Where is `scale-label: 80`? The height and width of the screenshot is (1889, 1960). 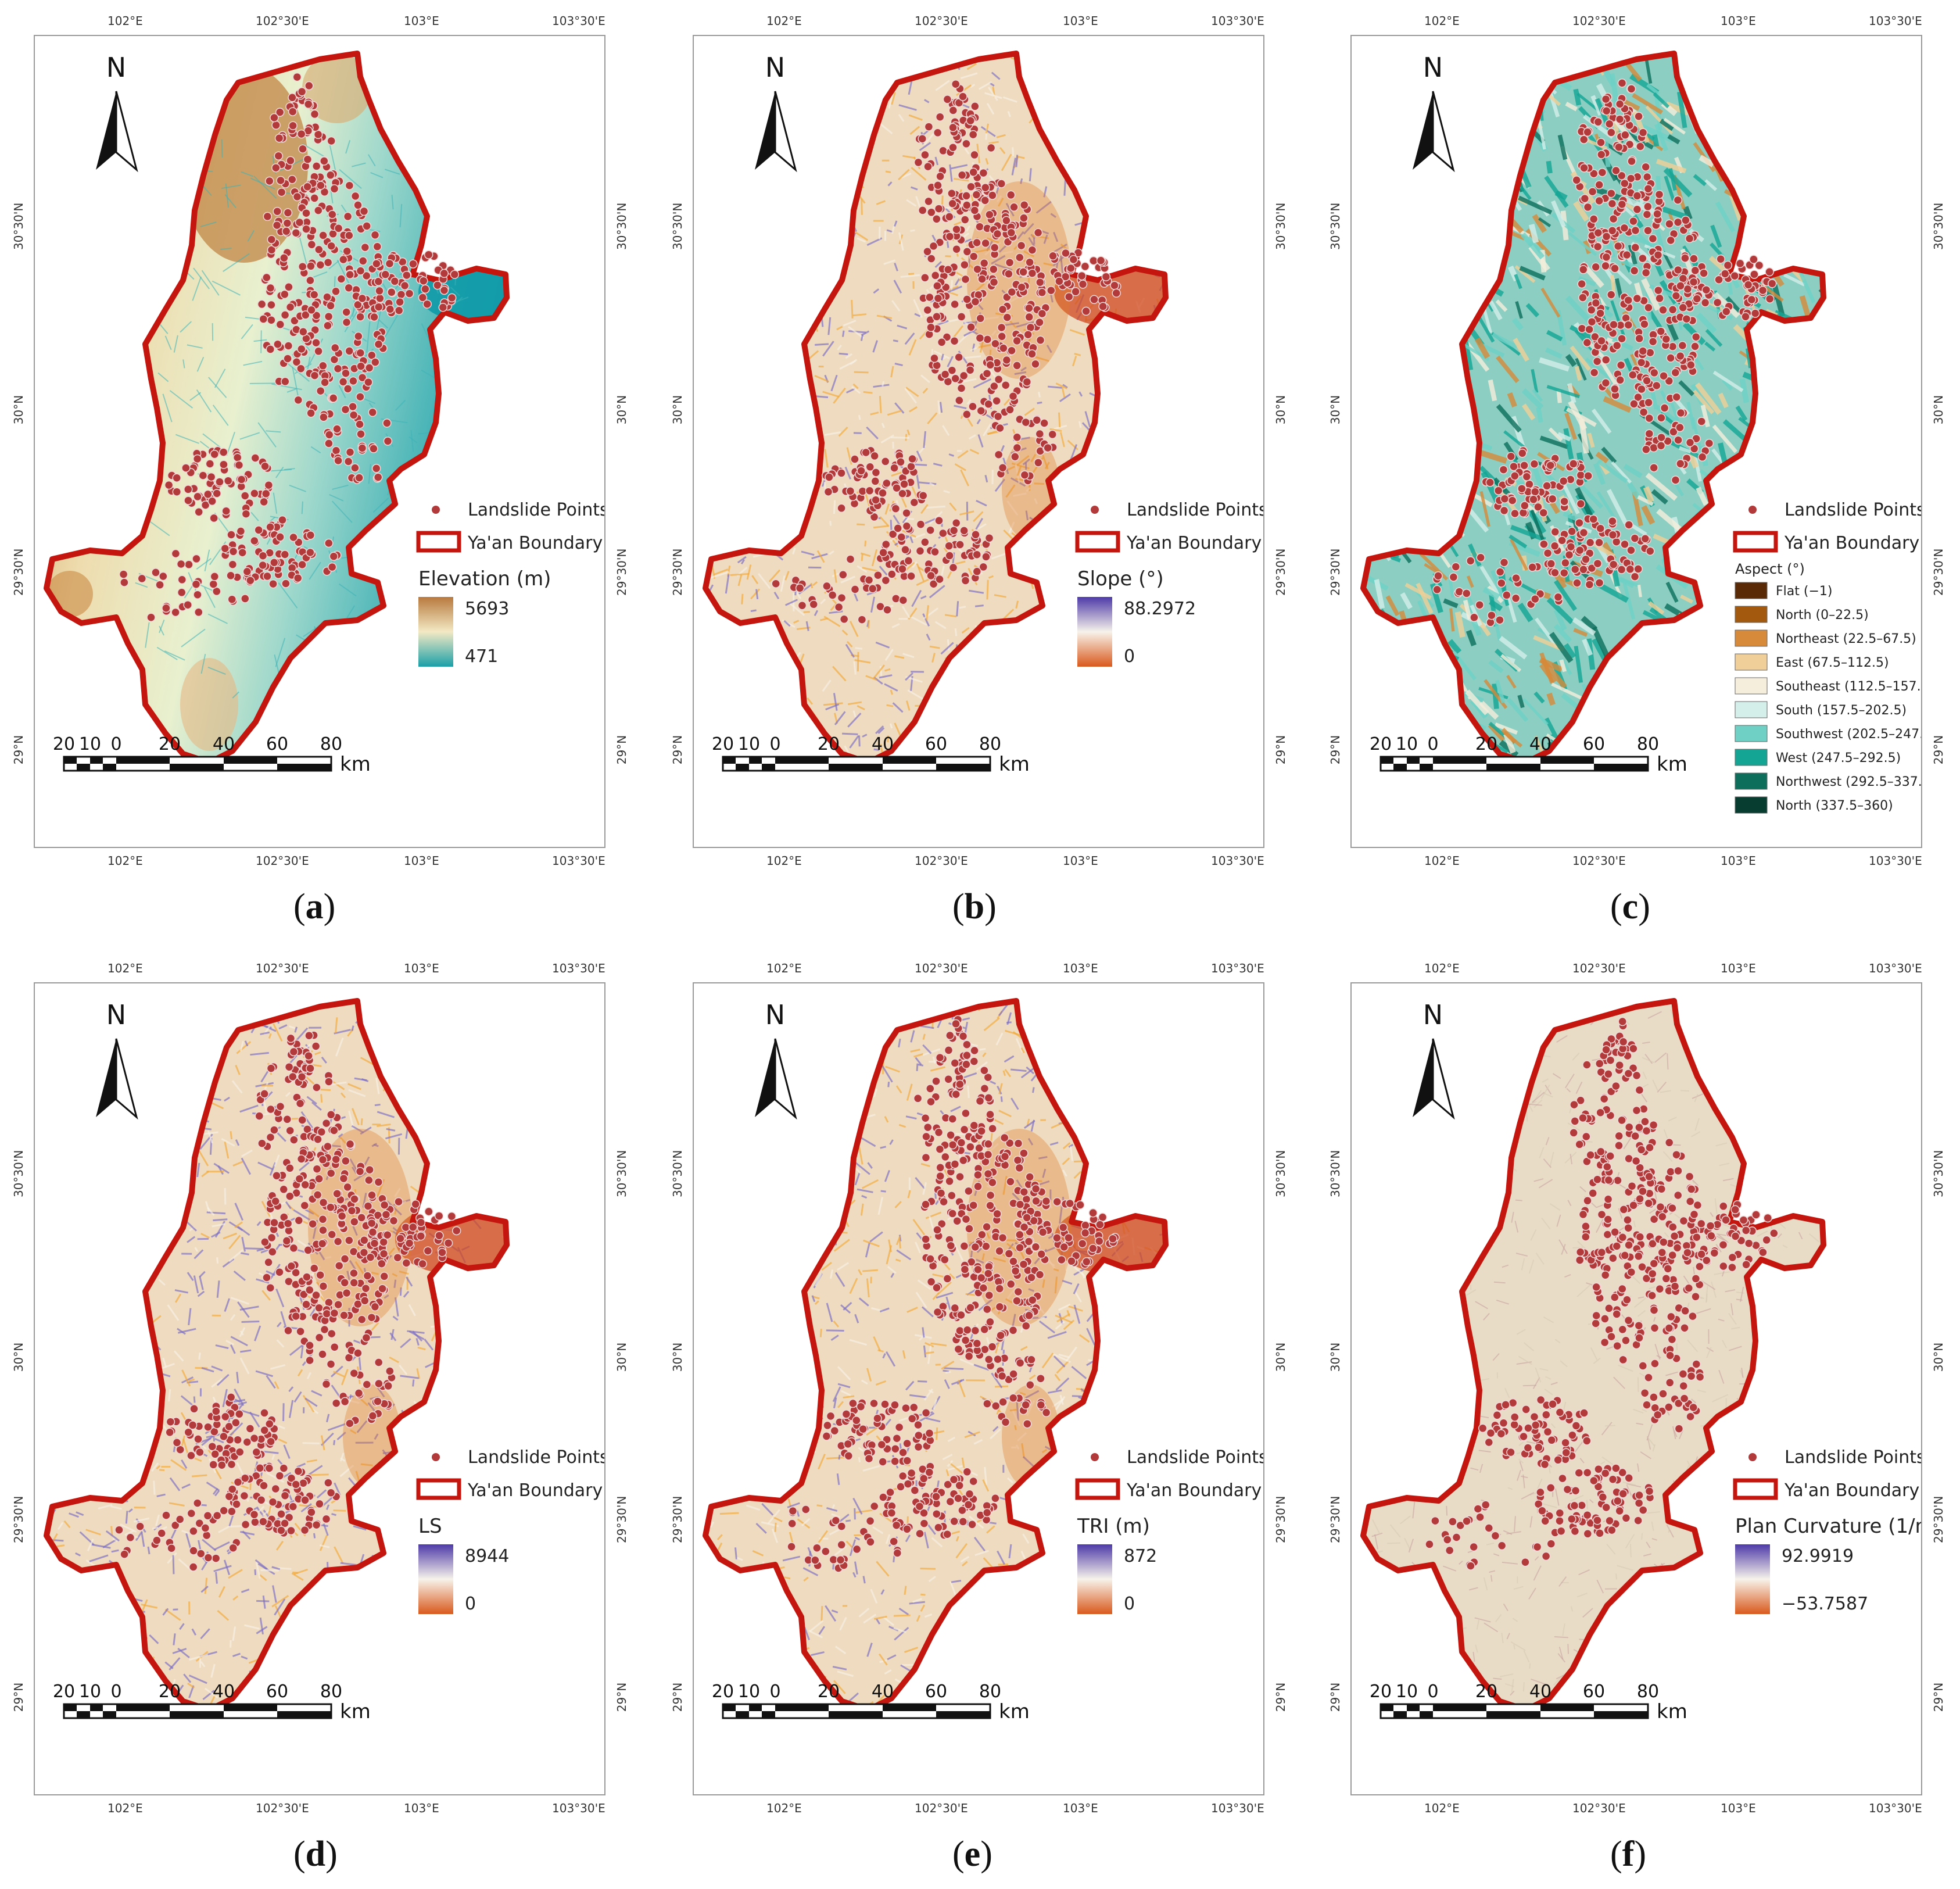
scale-label: 80 is located at coordinates (1648, 744).